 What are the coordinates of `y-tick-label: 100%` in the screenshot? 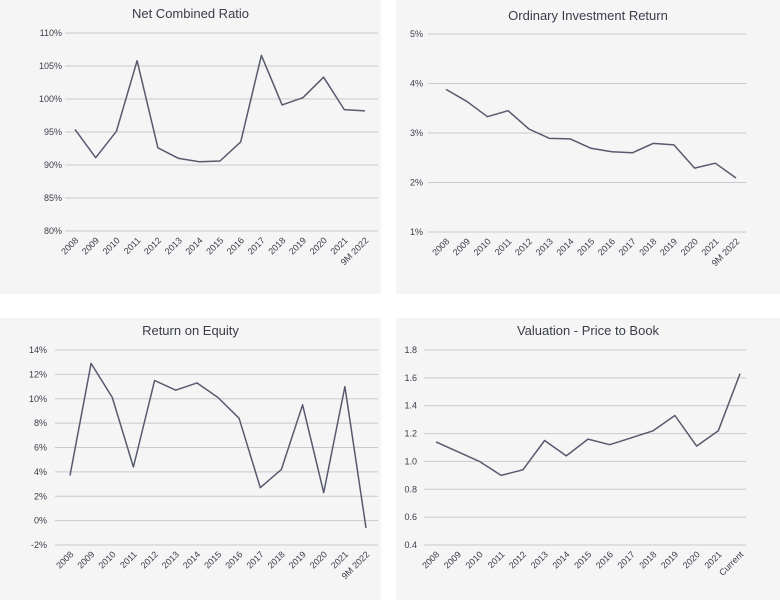 It's located at (50, 99).